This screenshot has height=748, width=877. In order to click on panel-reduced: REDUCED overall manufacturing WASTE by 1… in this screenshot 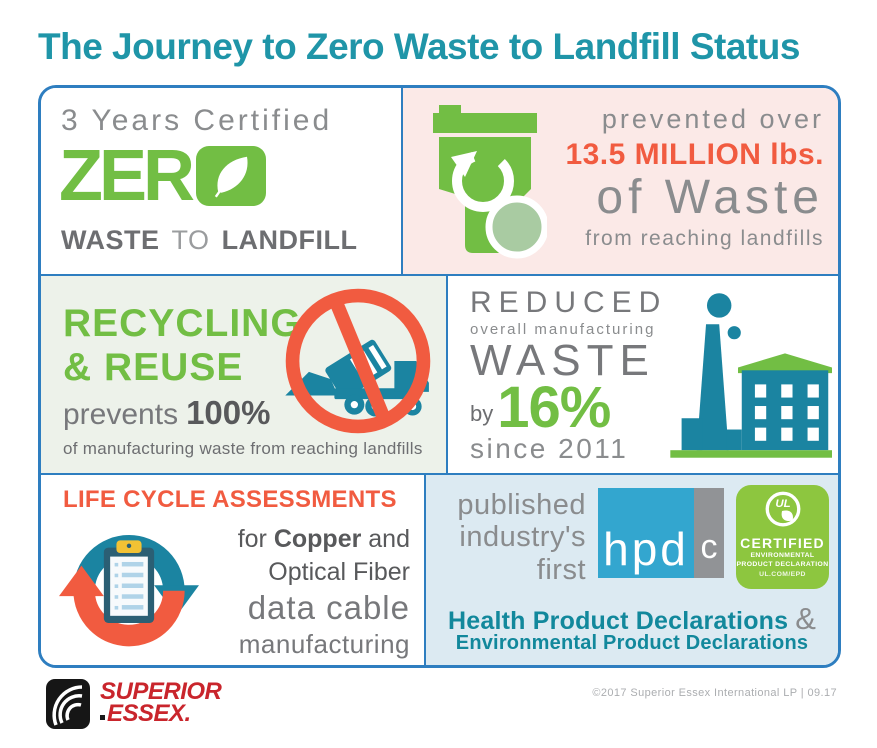, I will do `click(643, 374)`.